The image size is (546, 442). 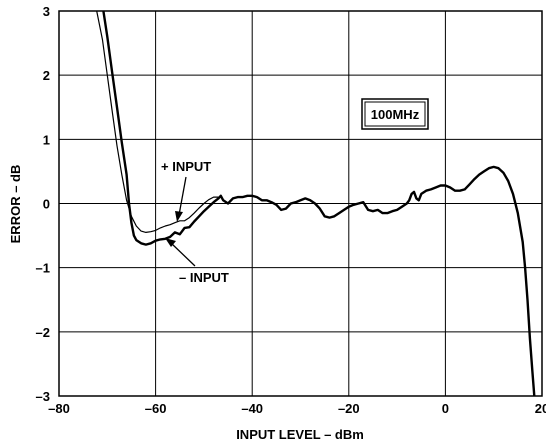 What do you see at coordinates (179, 216) in the screenshot?
I see `annotation-plus-input-arrowhead` at bounding box center [179, 216].